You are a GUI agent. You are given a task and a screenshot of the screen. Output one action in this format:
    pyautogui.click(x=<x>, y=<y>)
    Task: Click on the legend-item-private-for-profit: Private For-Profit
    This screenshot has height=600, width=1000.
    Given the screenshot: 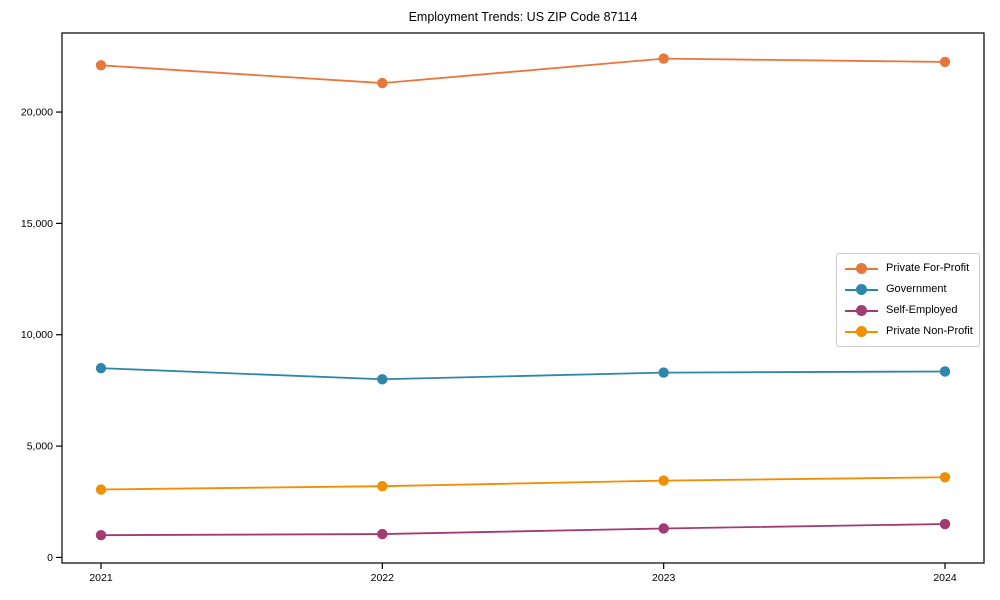 What is the action you would take?
    pyautogui.click(x=908, y=268)
    